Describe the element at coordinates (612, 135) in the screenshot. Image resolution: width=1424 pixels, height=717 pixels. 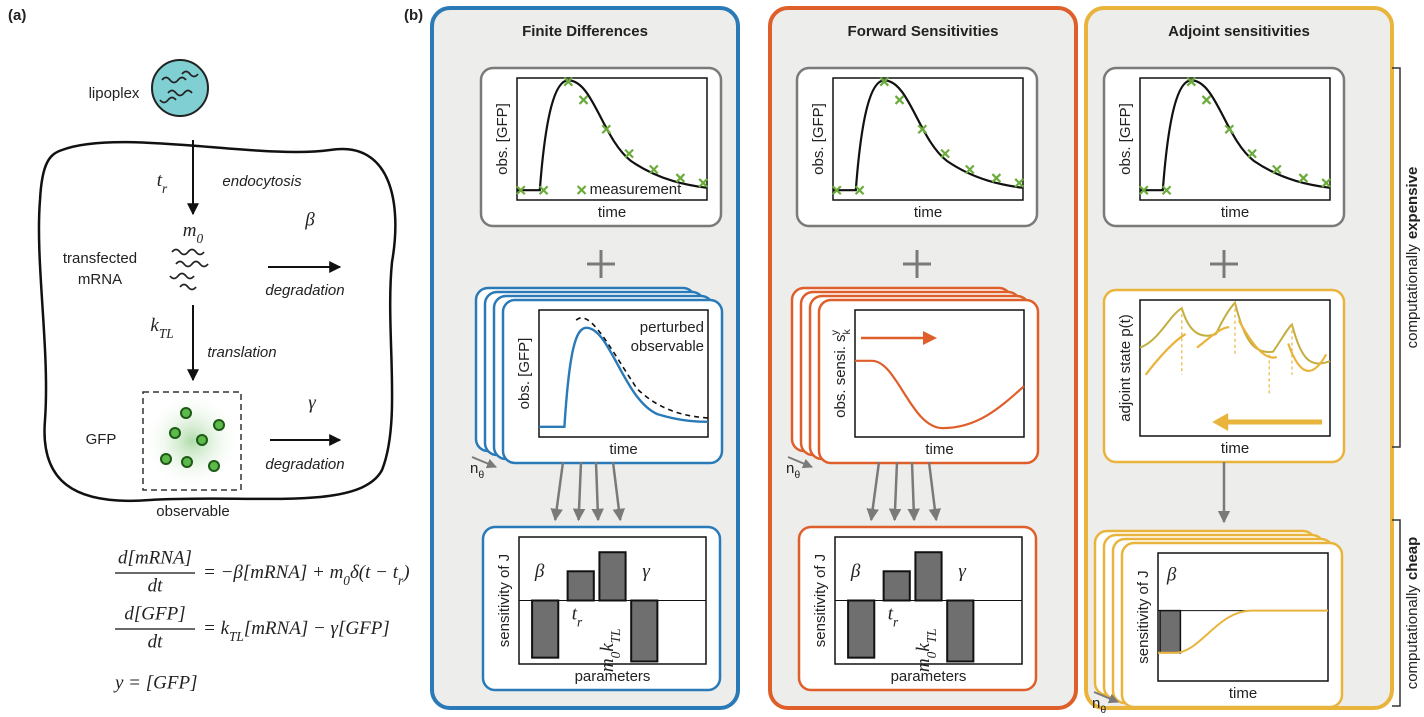
I see `model-curve` at that location.